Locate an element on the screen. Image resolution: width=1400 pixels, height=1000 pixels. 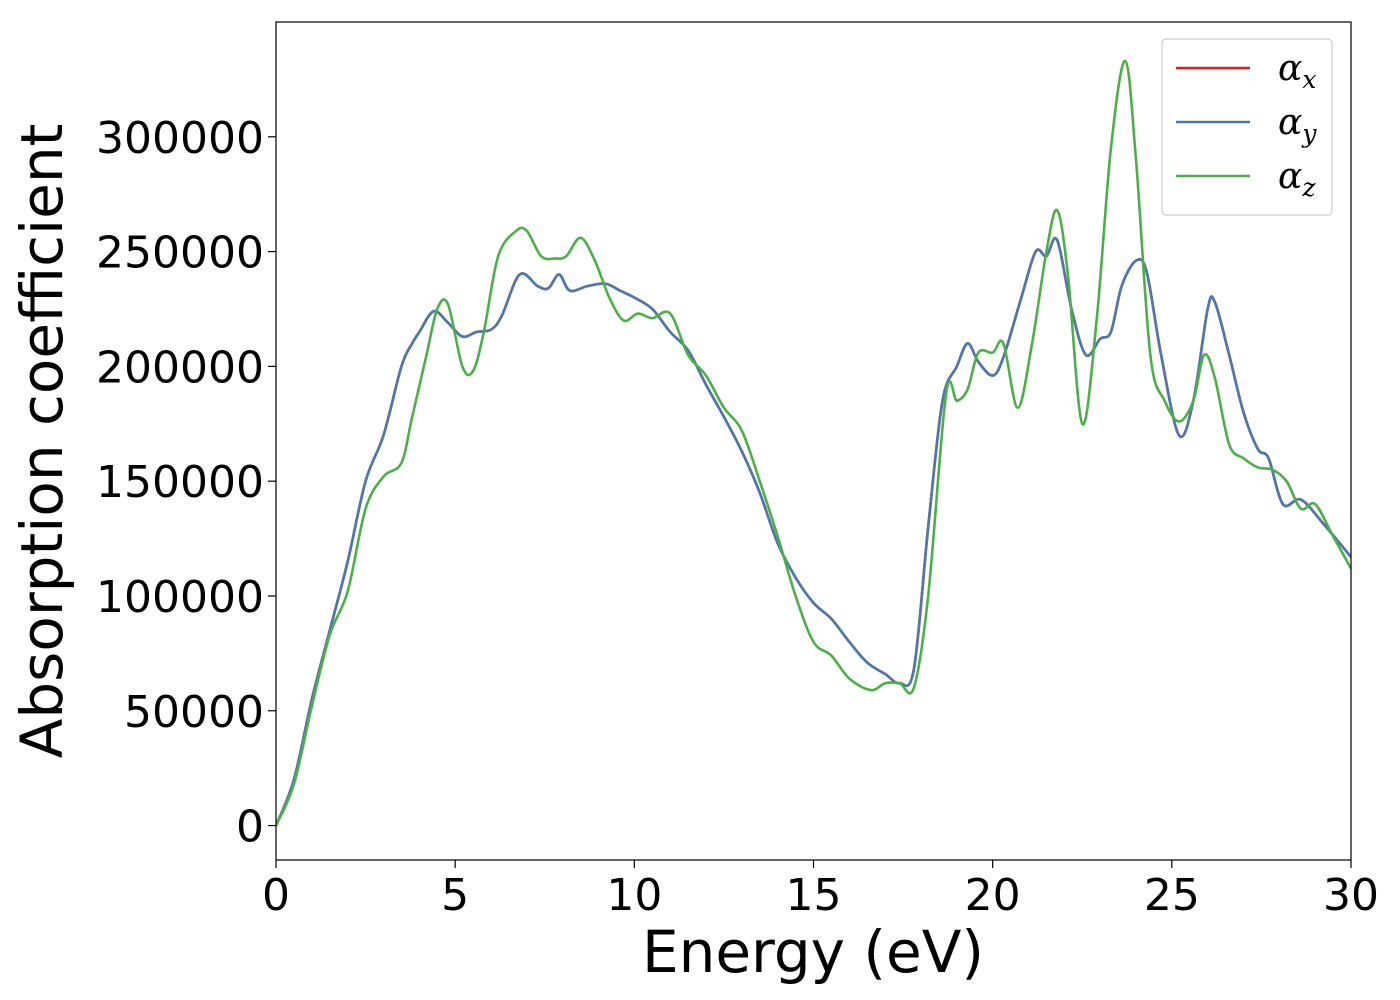
x-axis: 0 5 10 15 20 25 30 is located at coordinates (820, 890).